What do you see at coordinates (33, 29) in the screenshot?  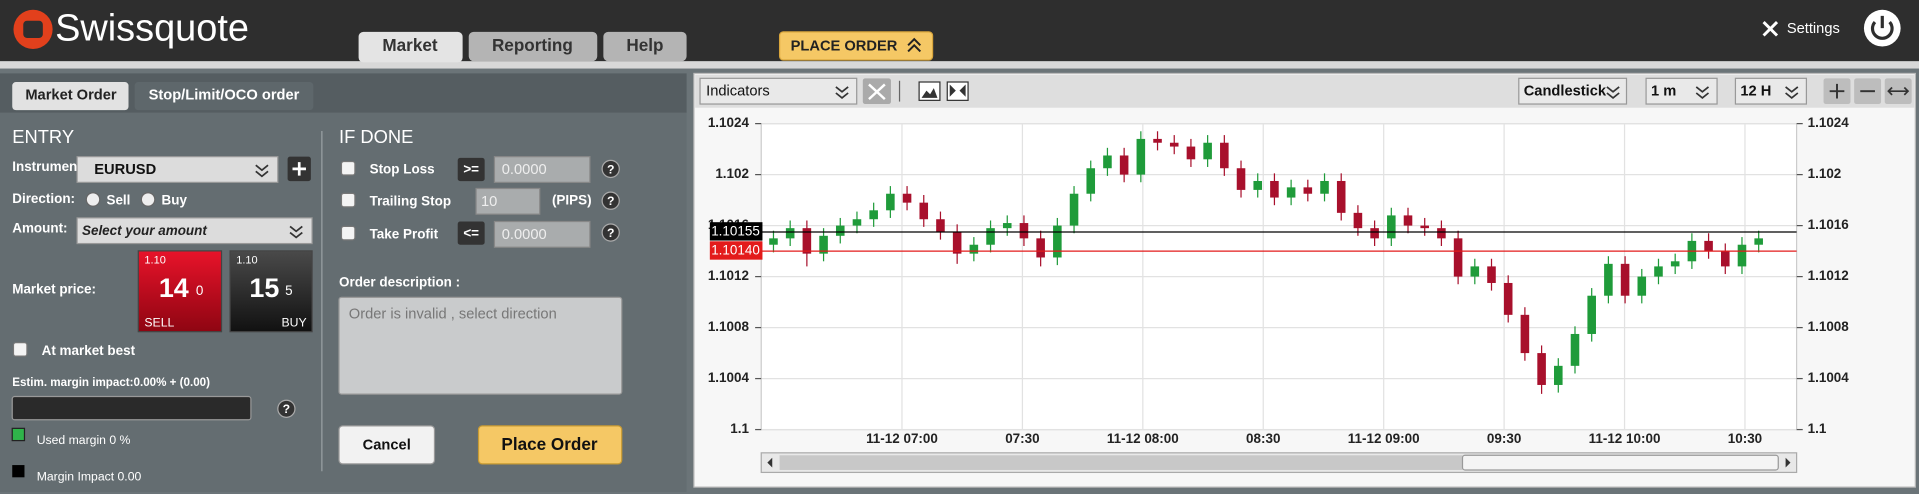 I see `logo-icon-inner` at bounding box center [33, 29].